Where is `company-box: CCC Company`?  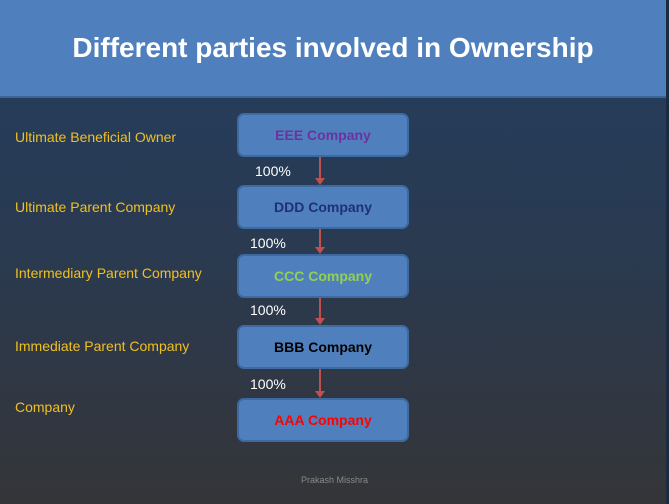 company-box: CCC Company is located at coordinates (323, 276).